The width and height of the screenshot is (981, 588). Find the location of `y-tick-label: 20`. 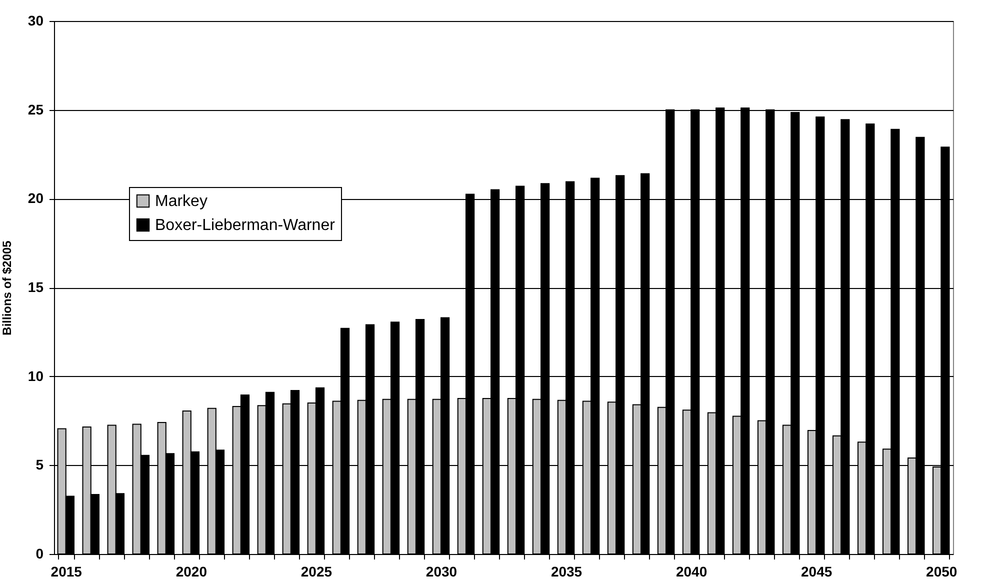

y-tick-label: 20 is located at coordinates (36, 198).